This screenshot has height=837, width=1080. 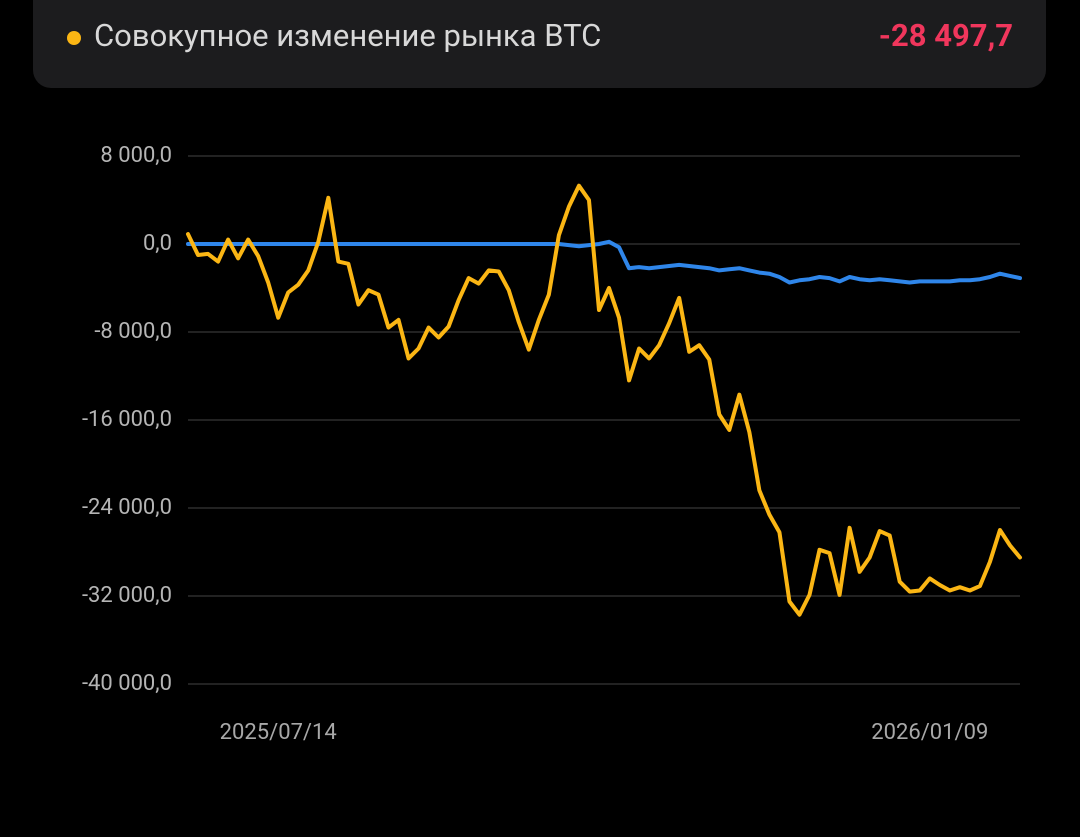 I want to click on series-line, so click(x=604, y=262).